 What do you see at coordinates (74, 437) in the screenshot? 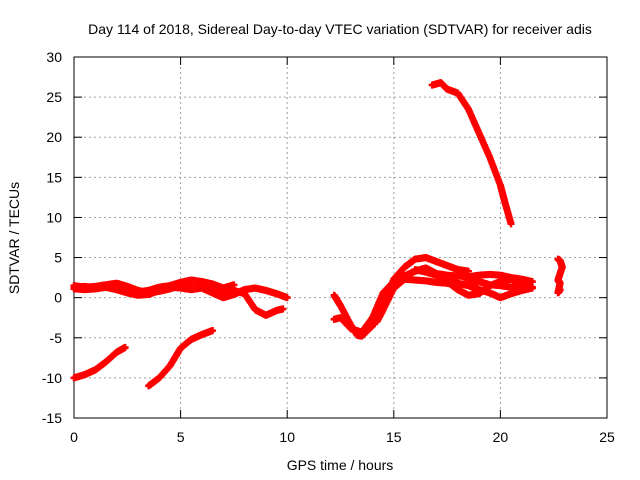
I see `x-tick-label: 0` at bounding box center [74, 437].